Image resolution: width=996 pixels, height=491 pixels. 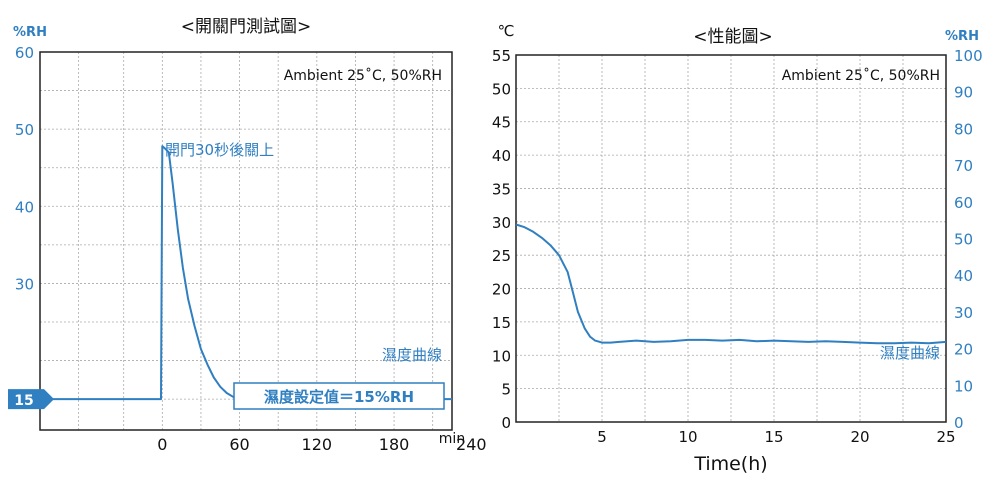 What do you see at coordinates (239, 444) in the screenshot?
I see `x-tick-label: 60` at bounding box center [239, 444].